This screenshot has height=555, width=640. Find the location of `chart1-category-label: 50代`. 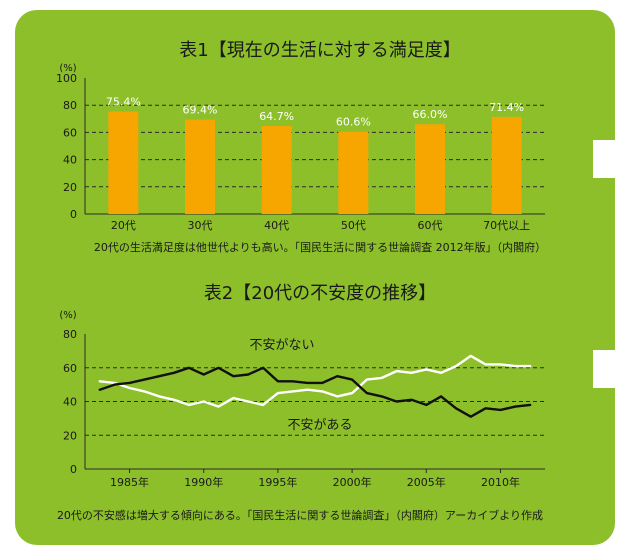

chart1-category-label: 50代 is located at coordinates (353, 225).